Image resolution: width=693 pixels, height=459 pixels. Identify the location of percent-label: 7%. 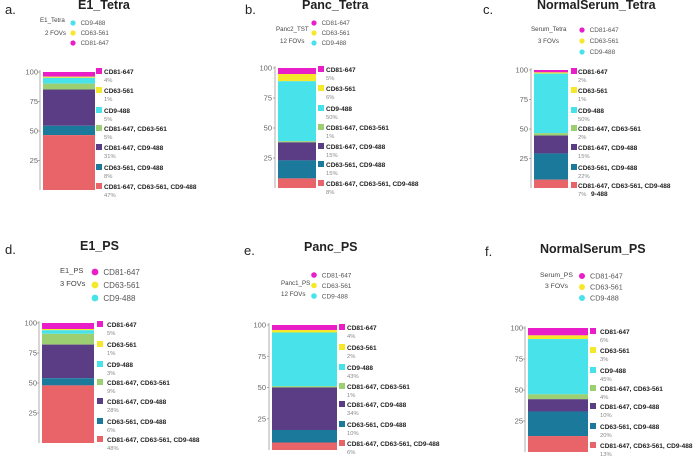
(582, 195).